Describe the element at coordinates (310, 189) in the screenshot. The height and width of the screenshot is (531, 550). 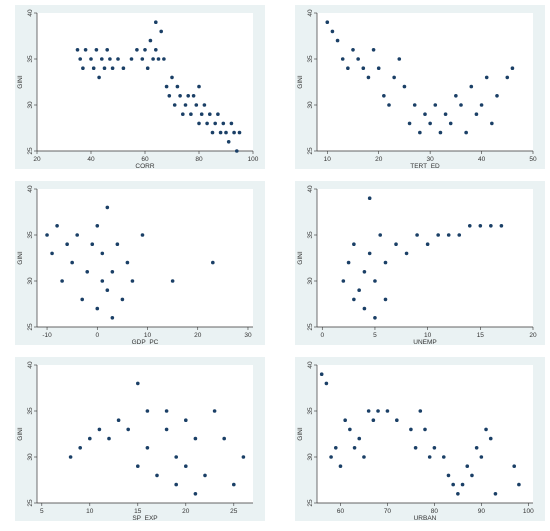
I see `y-tick-label: 40` at that location.